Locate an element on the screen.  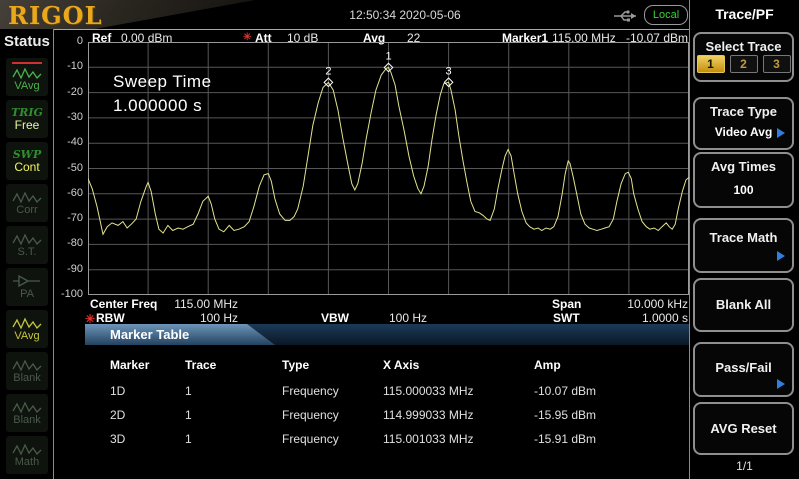
sweep-time-overlay-title: Sweep Time is located at coordinates (162, 81).